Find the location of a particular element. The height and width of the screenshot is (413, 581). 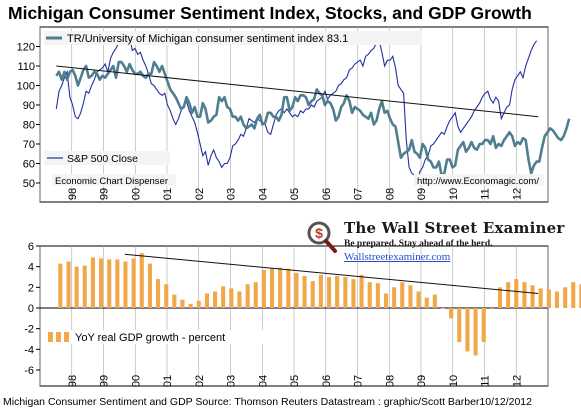

top-x-tick-label: 12 is located at coordinates (517, 194).